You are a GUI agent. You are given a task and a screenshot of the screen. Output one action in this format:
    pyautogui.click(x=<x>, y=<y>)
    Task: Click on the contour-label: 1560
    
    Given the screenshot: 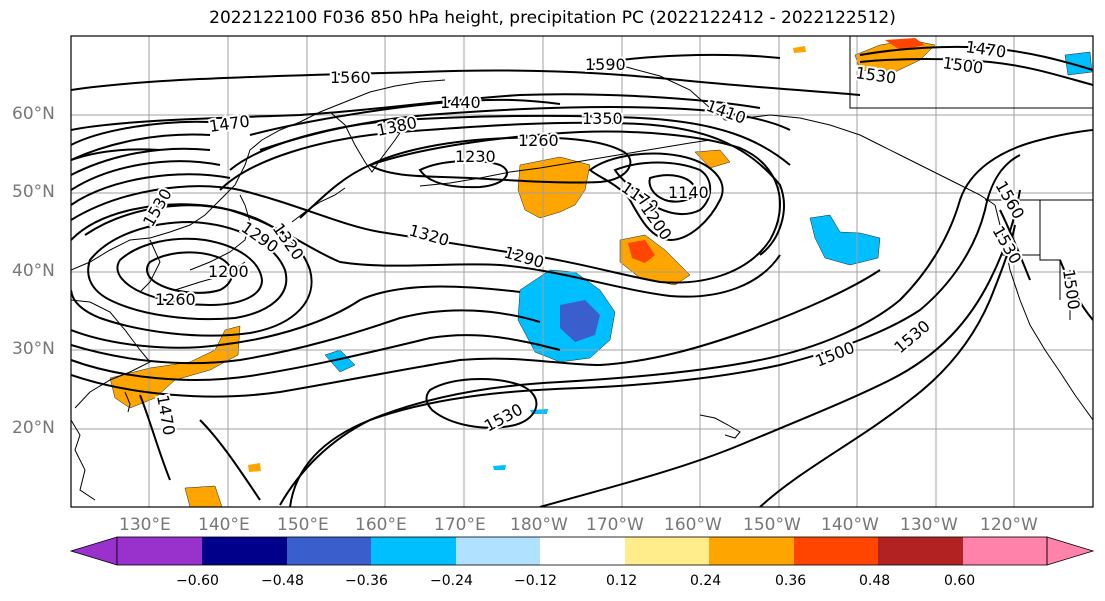 What is the action you would take?
    pyautogui.click(x=350, y=77)
    